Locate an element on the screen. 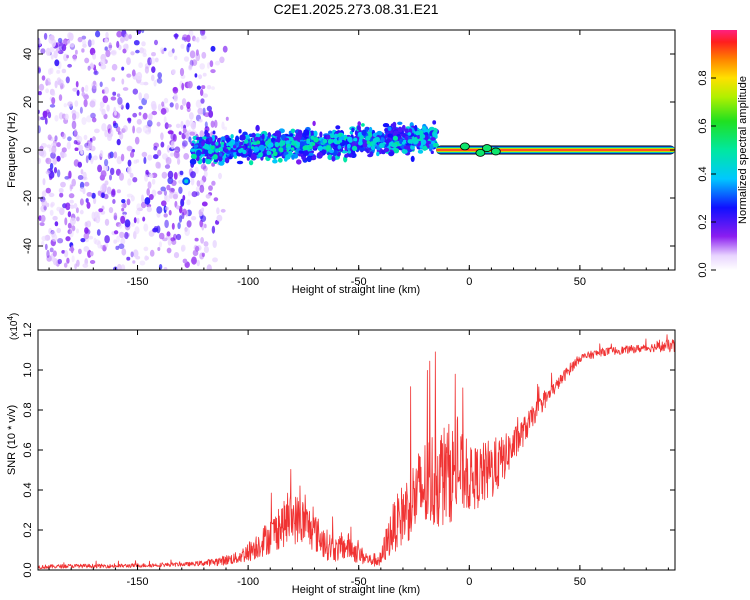 The width and height of the screenshot is (750, 600). x-tick-label: -50 is located at coordinates (359, 282).